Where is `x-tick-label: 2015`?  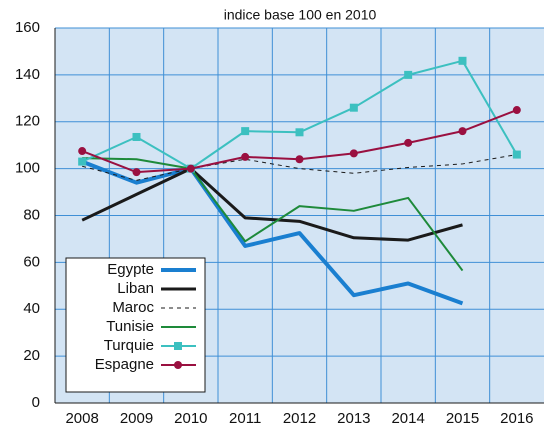 x-tick-label: 2015 is located at coordinates (462, 418).